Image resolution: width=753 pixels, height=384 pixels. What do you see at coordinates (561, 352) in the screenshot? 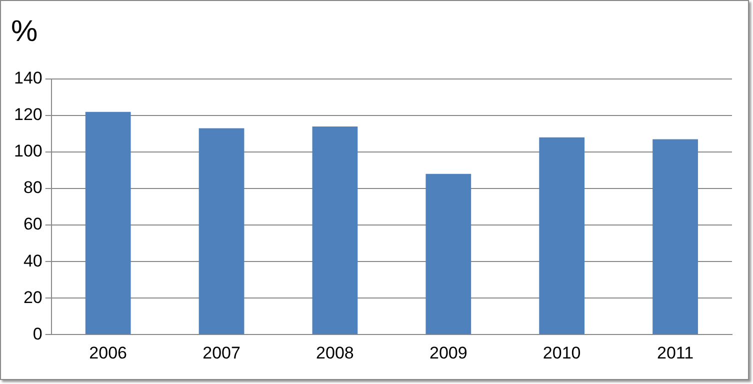
I see `x-tick-label: 2010` at bounding box center [561, 352].